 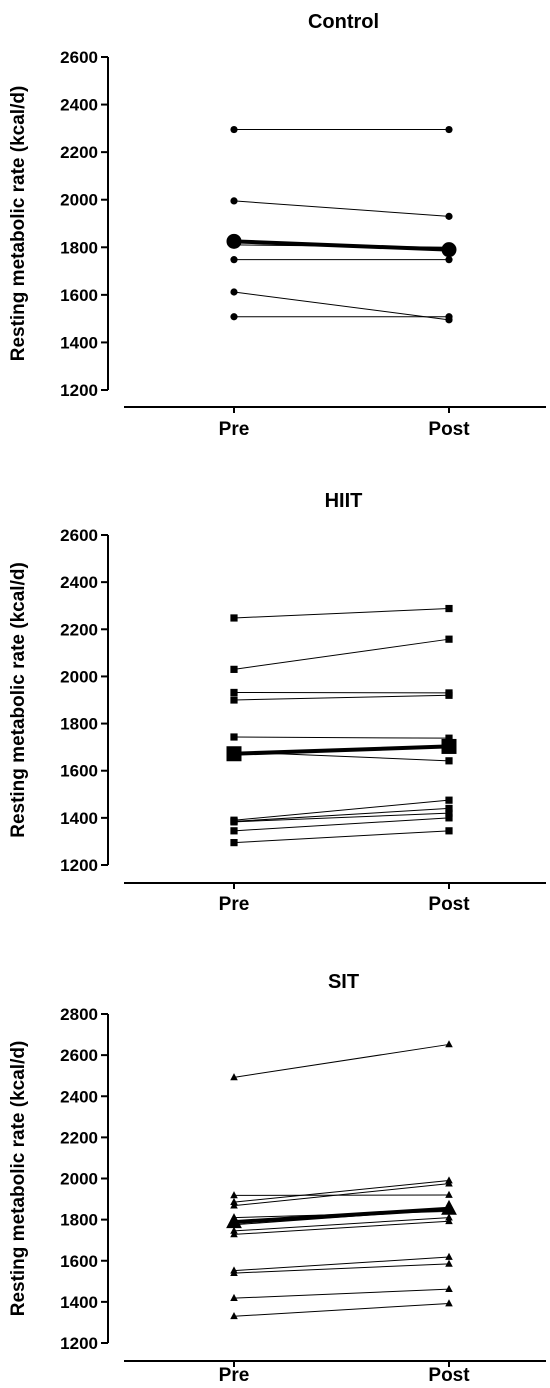 I want to click on chart-title: Control, so click(x=343, y=22).